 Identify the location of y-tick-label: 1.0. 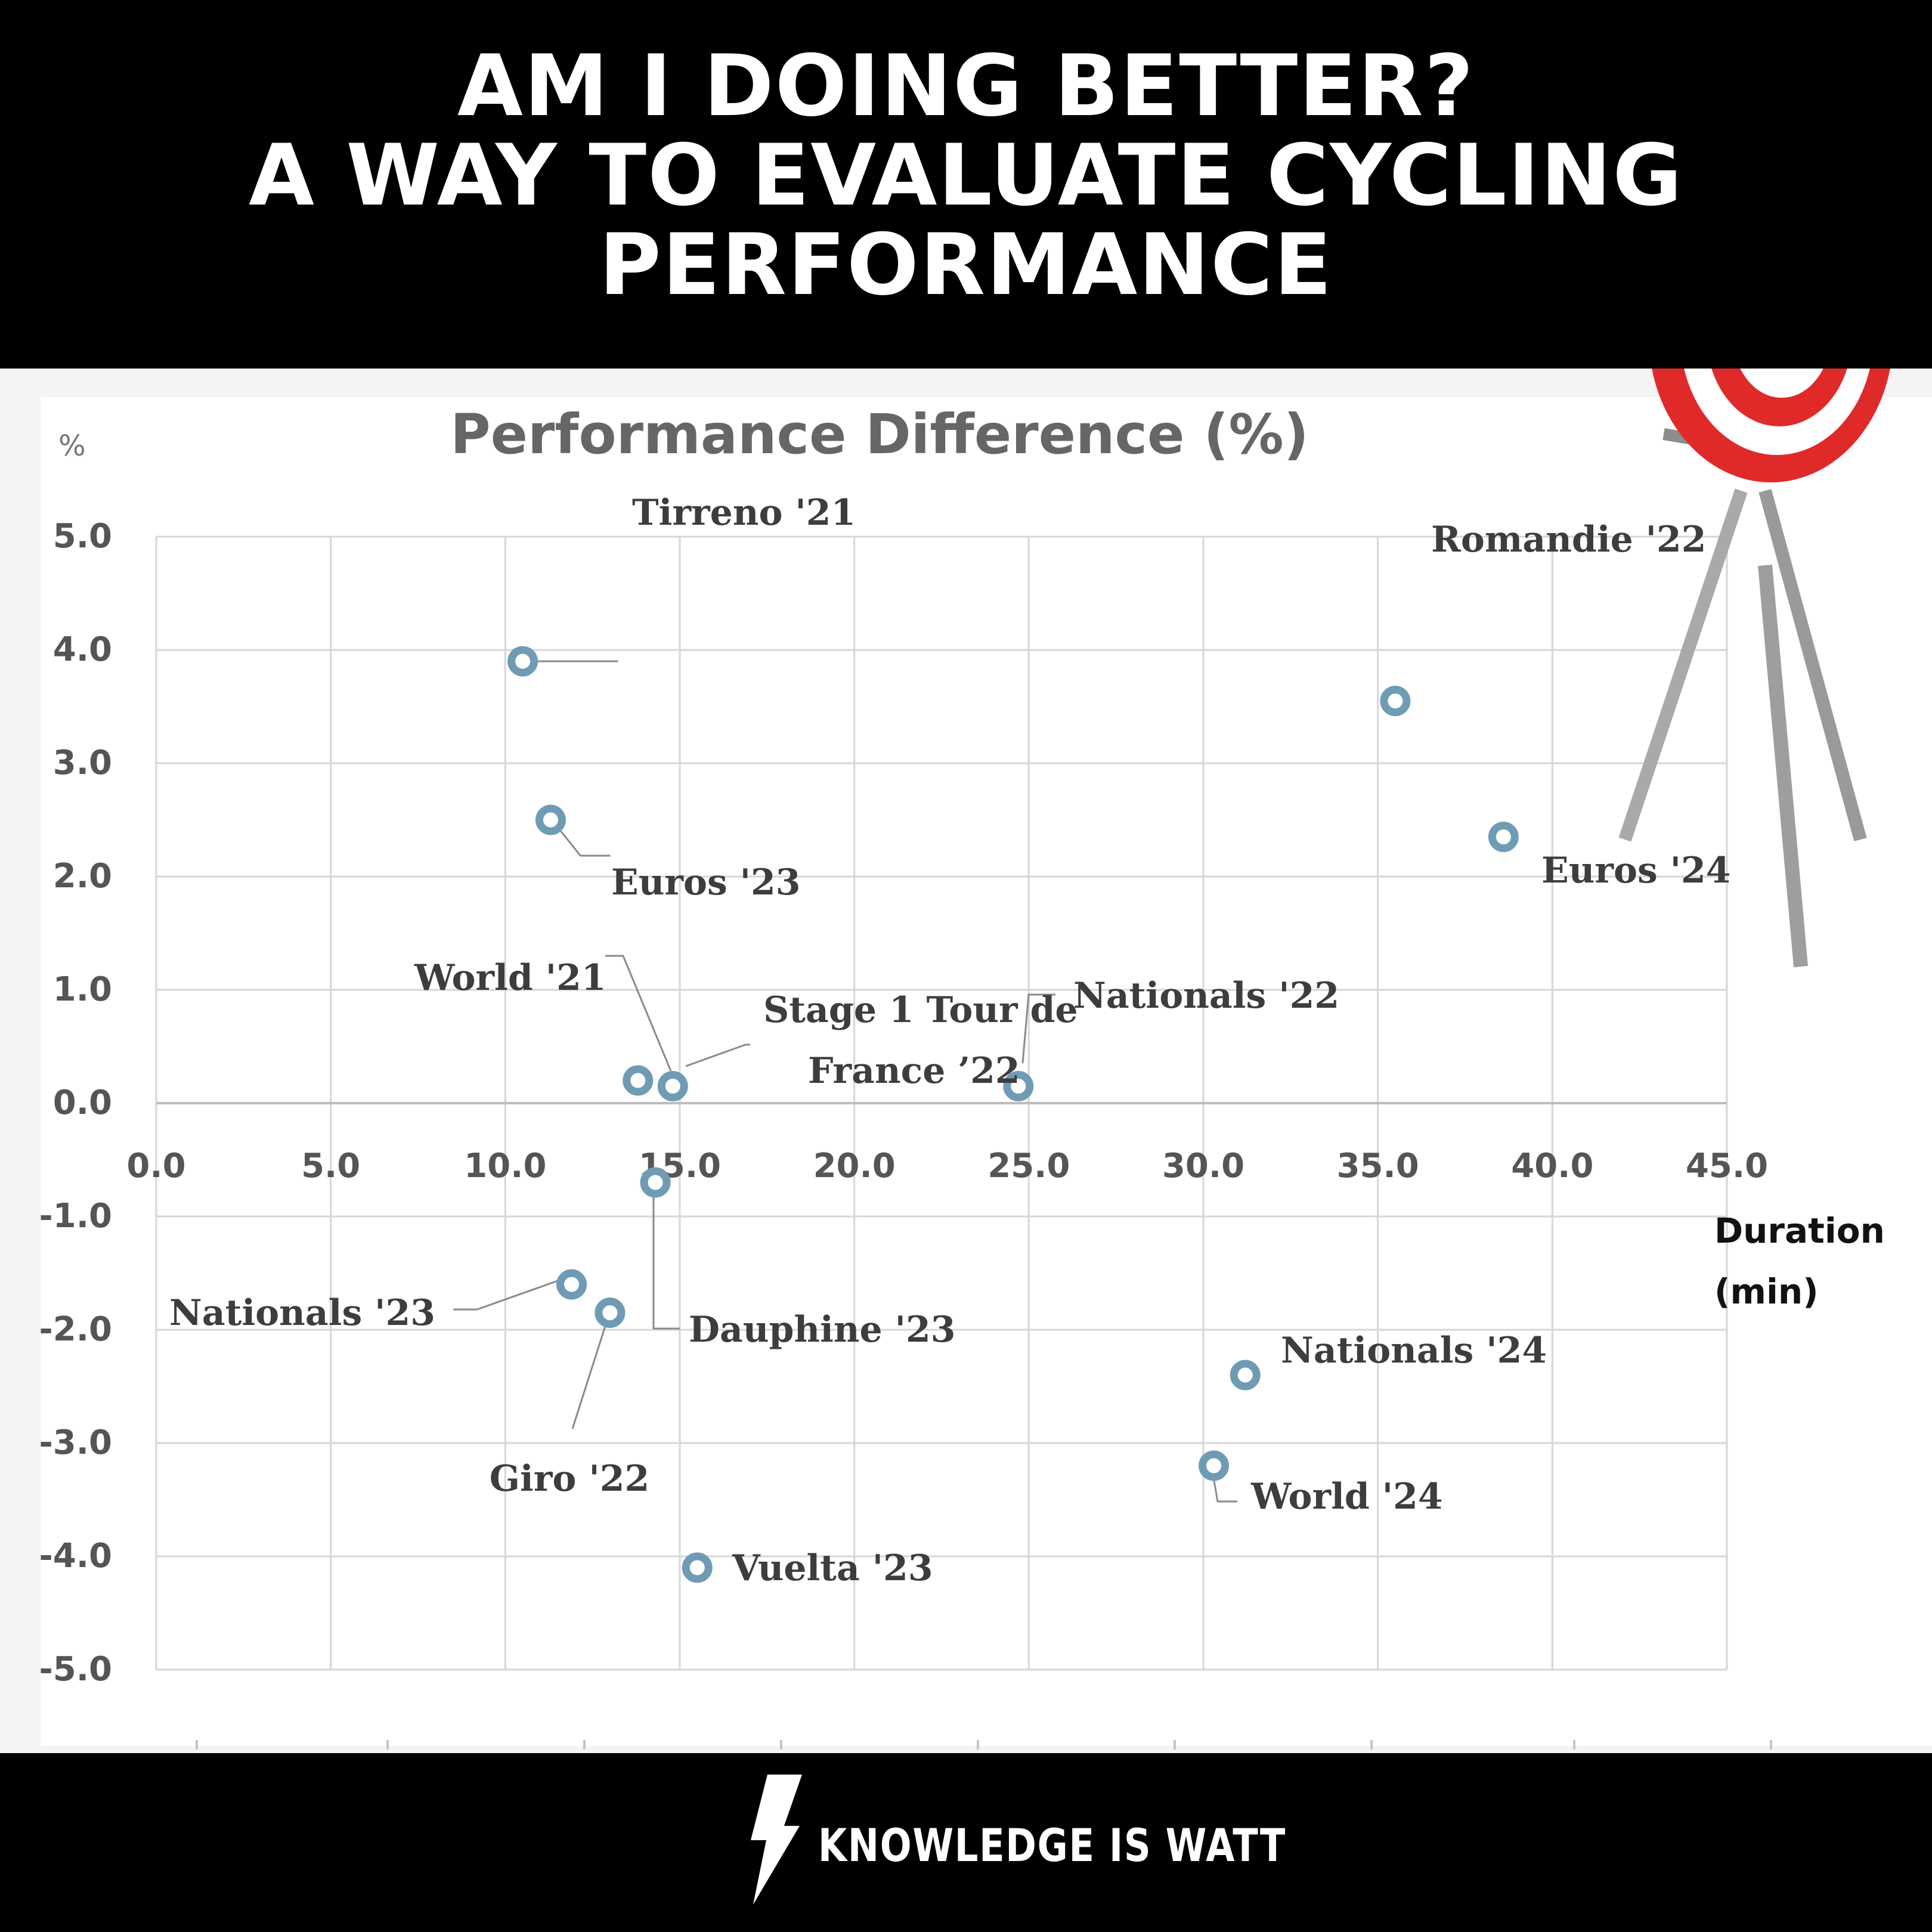
(82, 990).